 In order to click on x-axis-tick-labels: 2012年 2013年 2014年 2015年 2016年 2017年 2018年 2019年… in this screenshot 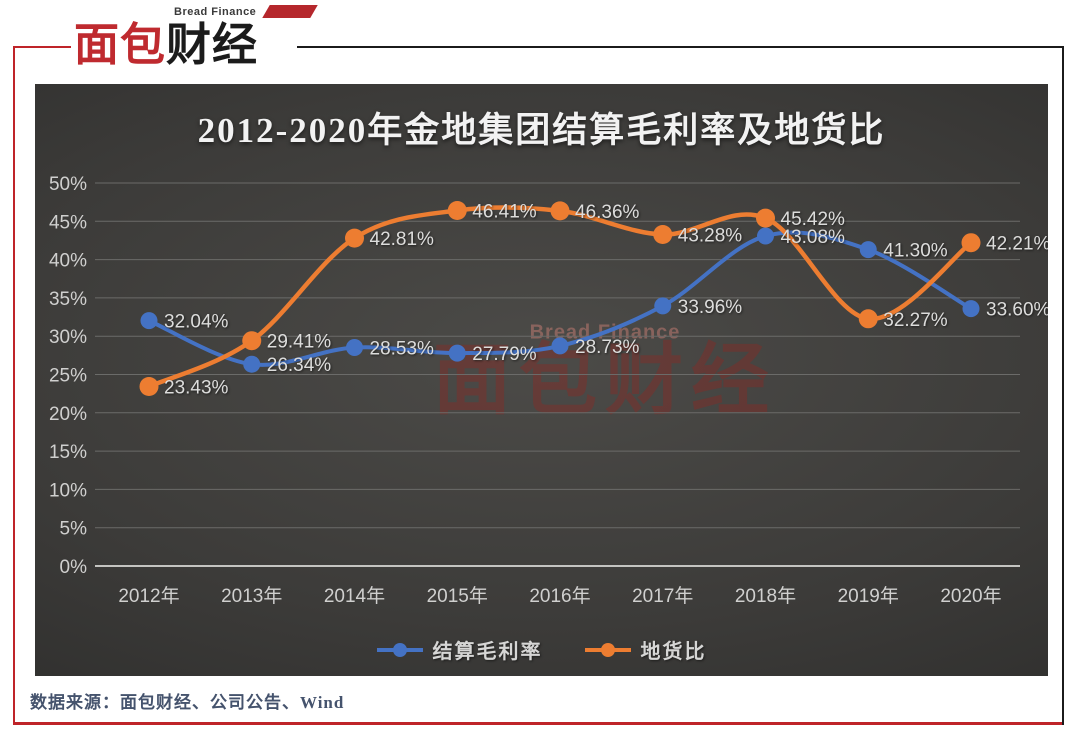, I will do `click(559, 596)`.